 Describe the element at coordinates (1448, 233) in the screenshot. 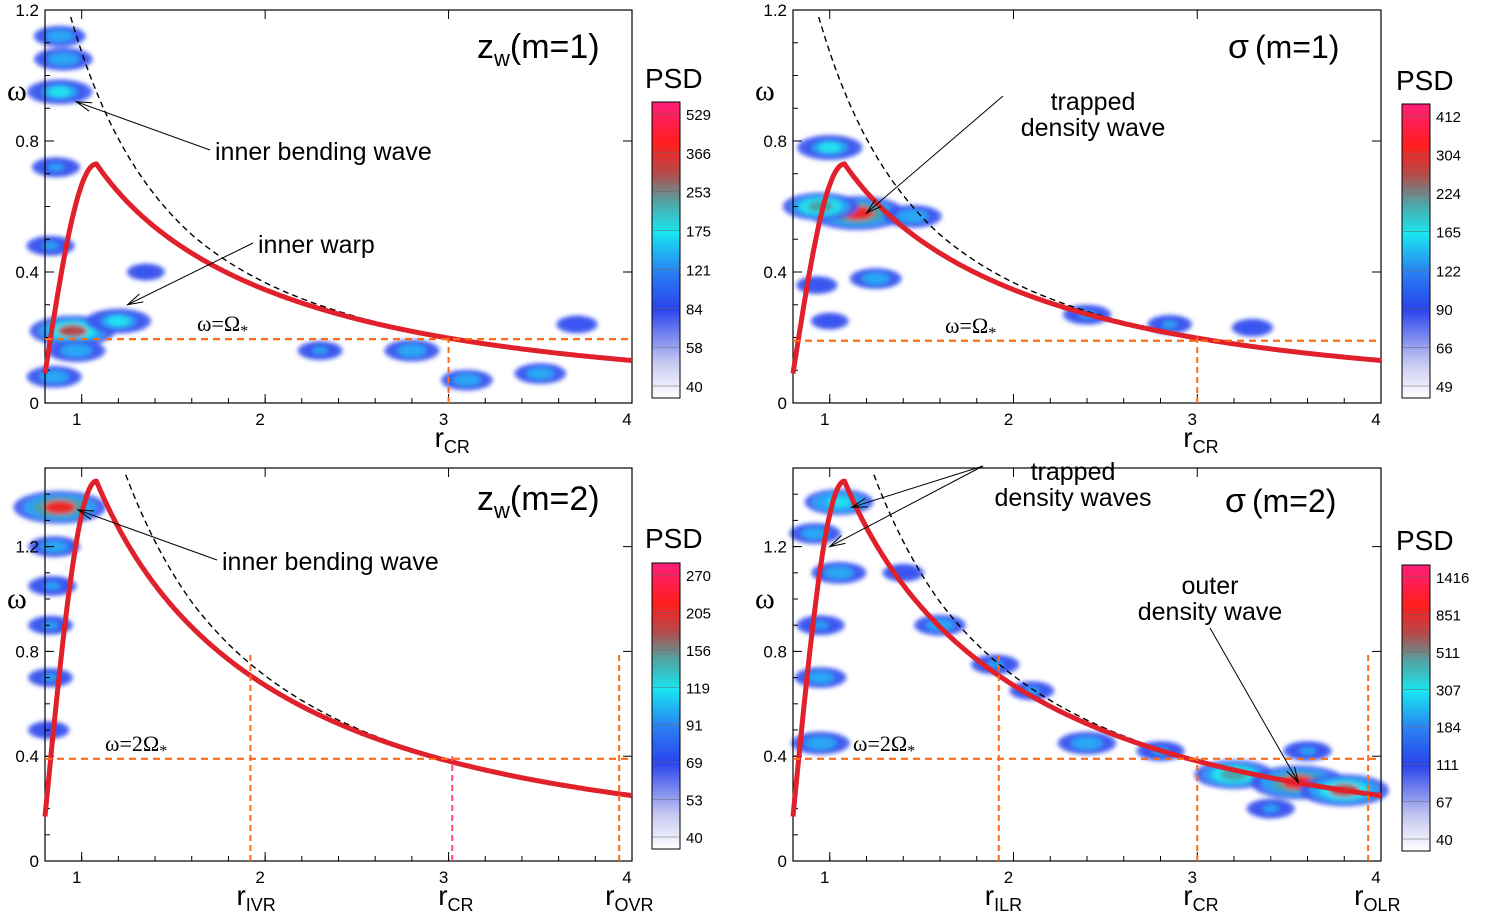

I see `colorbar-label: 165` at that location.